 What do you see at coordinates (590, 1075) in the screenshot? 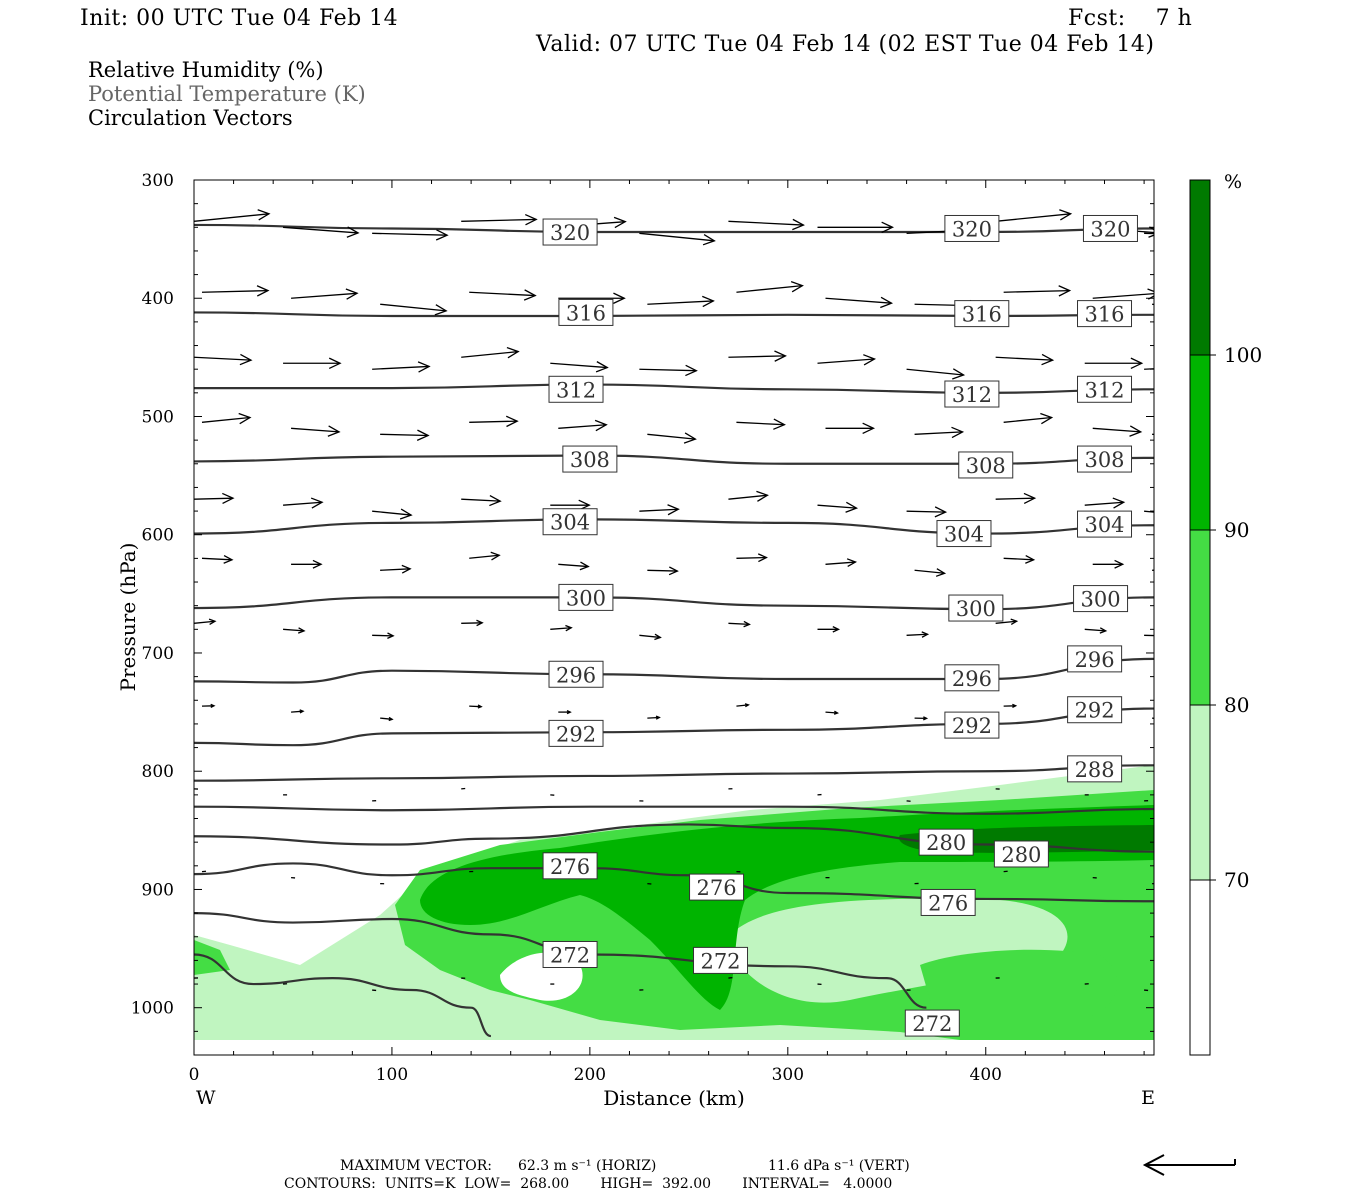
I see `x-tick-label: 200` at bounding box center [590, 1075].